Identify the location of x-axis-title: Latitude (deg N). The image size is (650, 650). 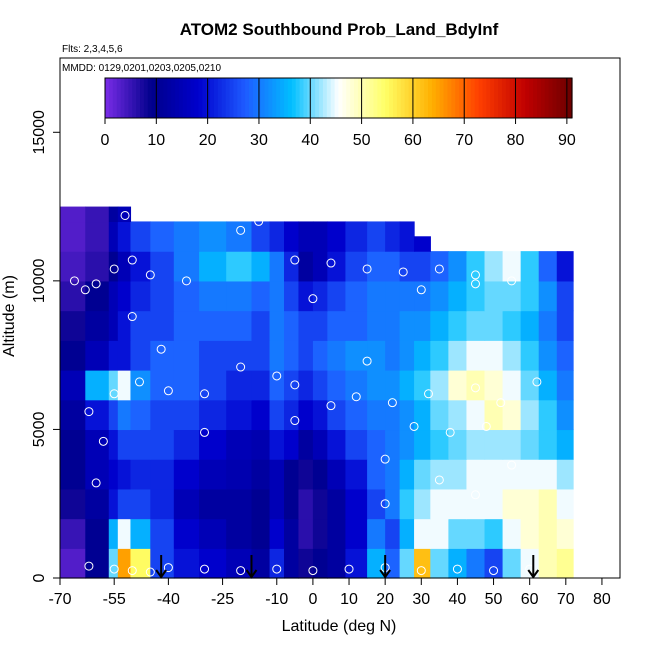
(339, 626).